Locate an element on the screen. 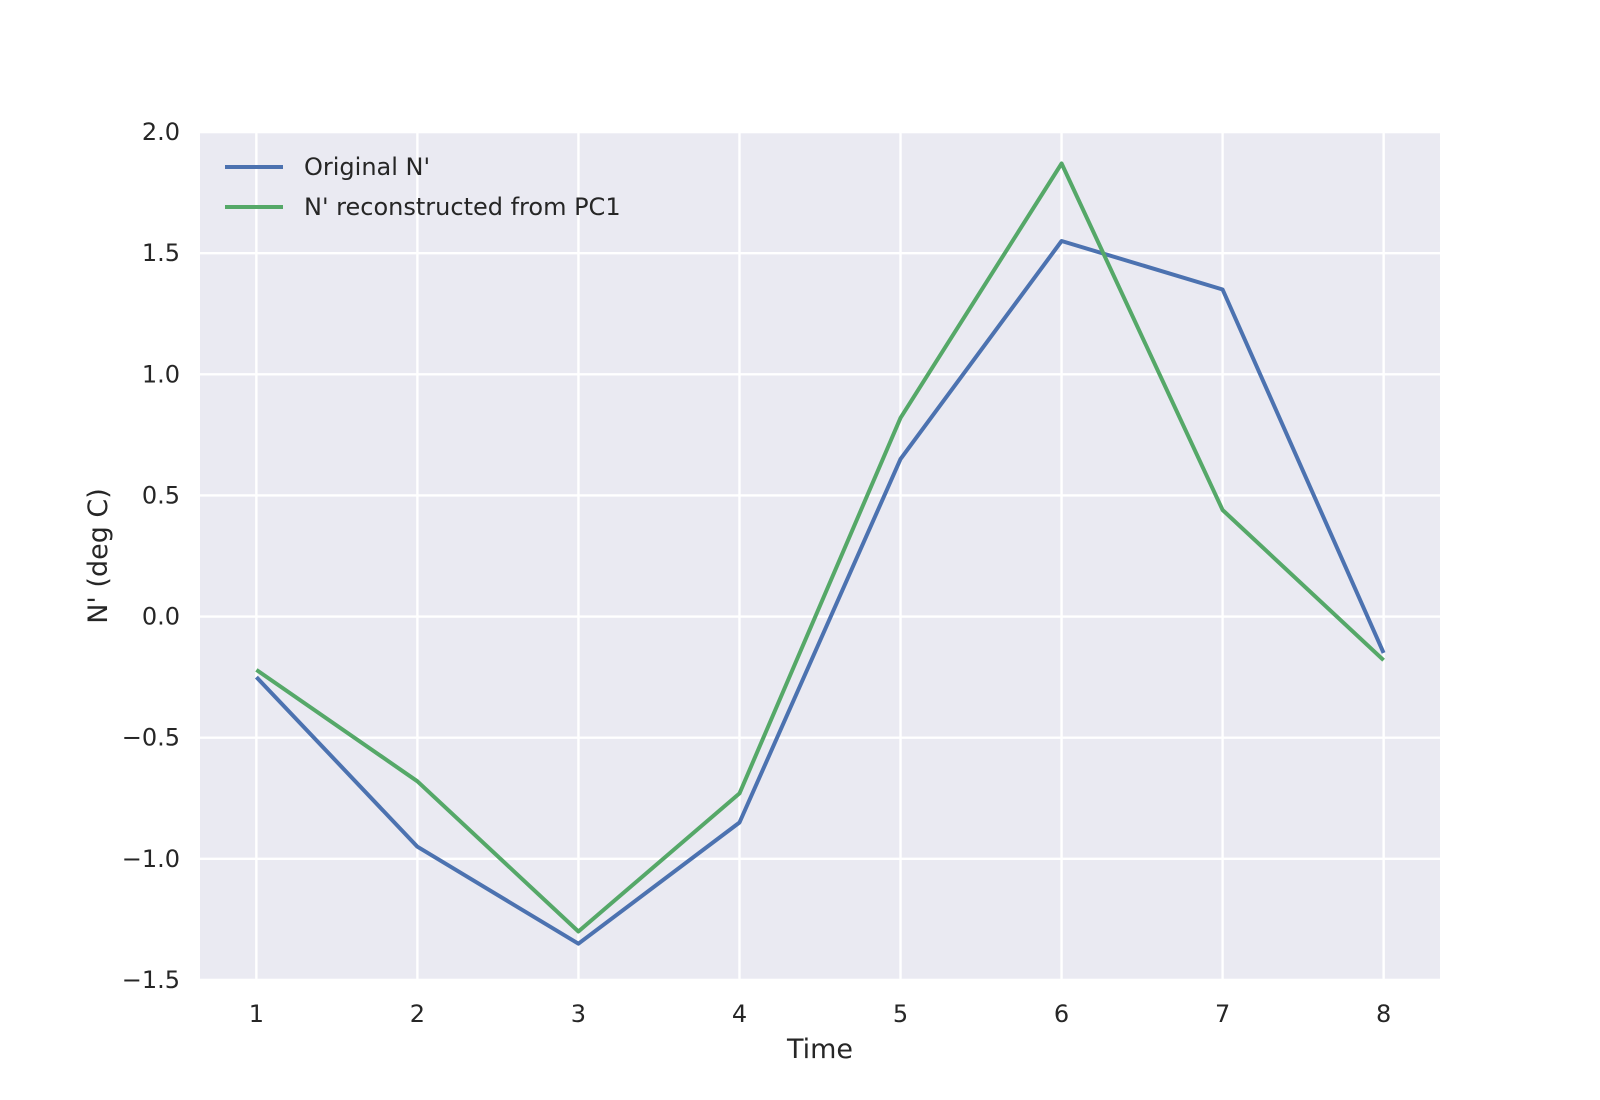 The image size is (1600, 1100). y-tick-label: 1.0 is located at coordinates (161, 374).